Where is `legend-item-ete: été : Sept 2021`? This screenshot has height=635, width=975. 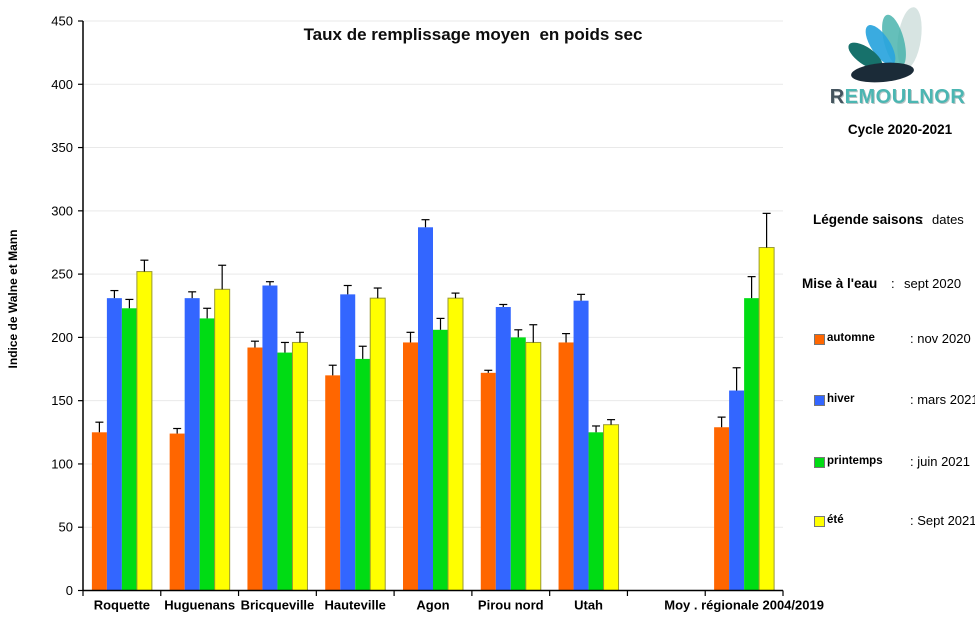 legend-item-ete: été : Sept 2021 is located at coordinates (882, 520).